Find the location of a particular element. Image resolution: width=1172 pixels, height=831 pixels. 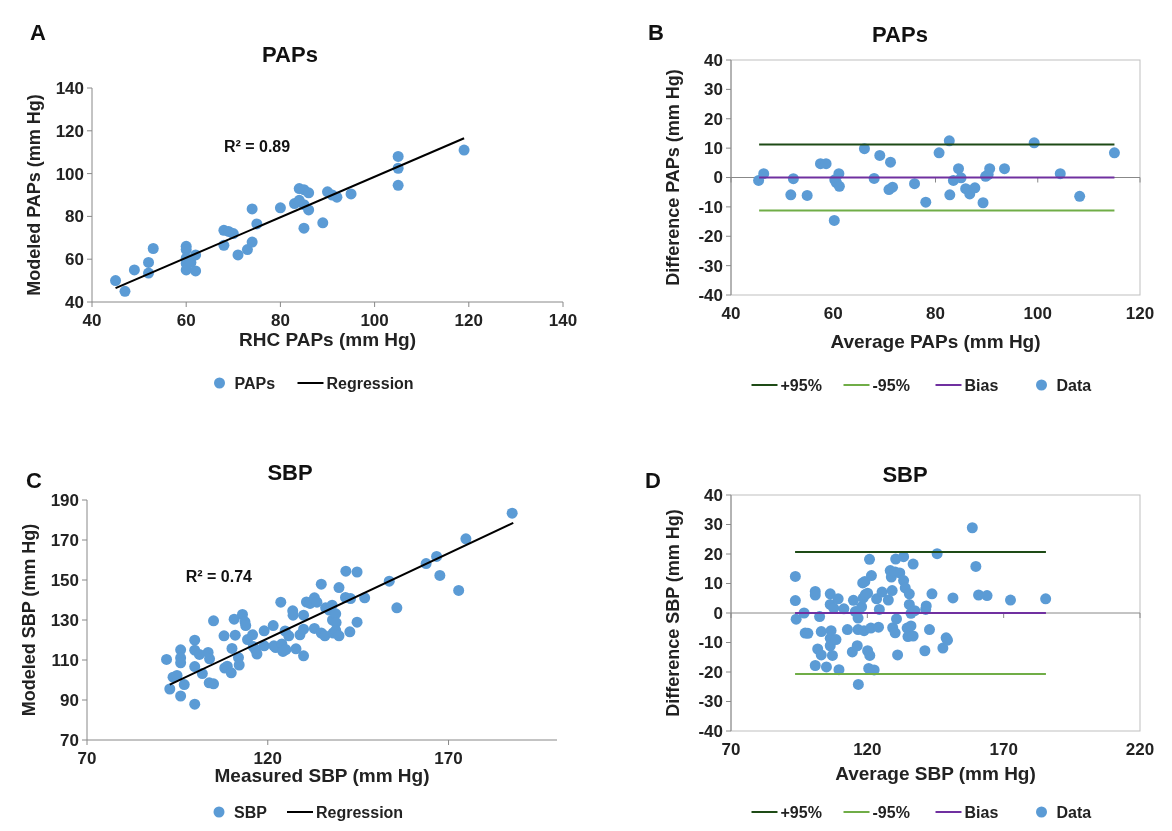

x-tick-label: 140 is located at coordinates (563, 320).